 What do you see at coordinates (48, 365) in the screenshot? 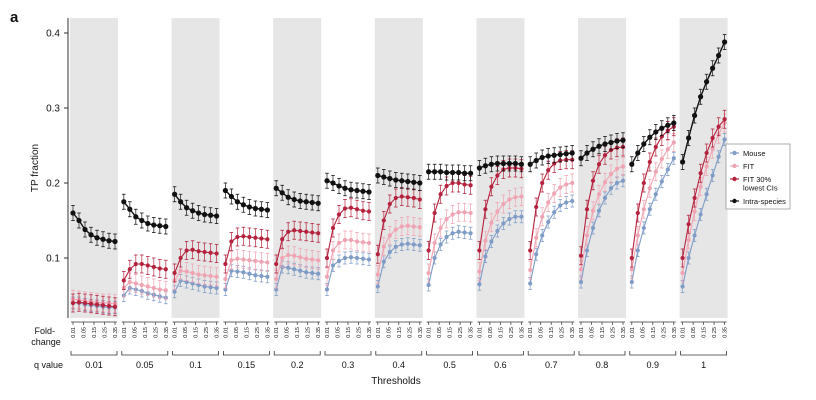
I see `q-value-row-label: q value` at bounding box center [48, 365].